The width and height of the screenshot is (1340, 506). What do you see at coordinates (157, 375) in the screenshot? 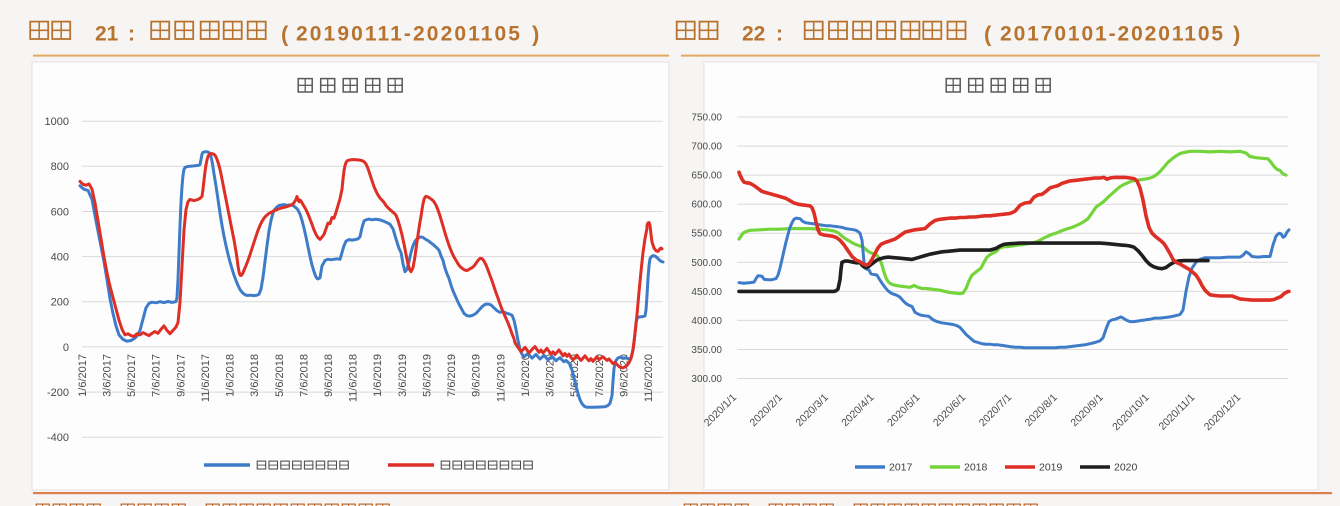
I see `svg-text: 7/6/2017` at bounding box center [157, 375].